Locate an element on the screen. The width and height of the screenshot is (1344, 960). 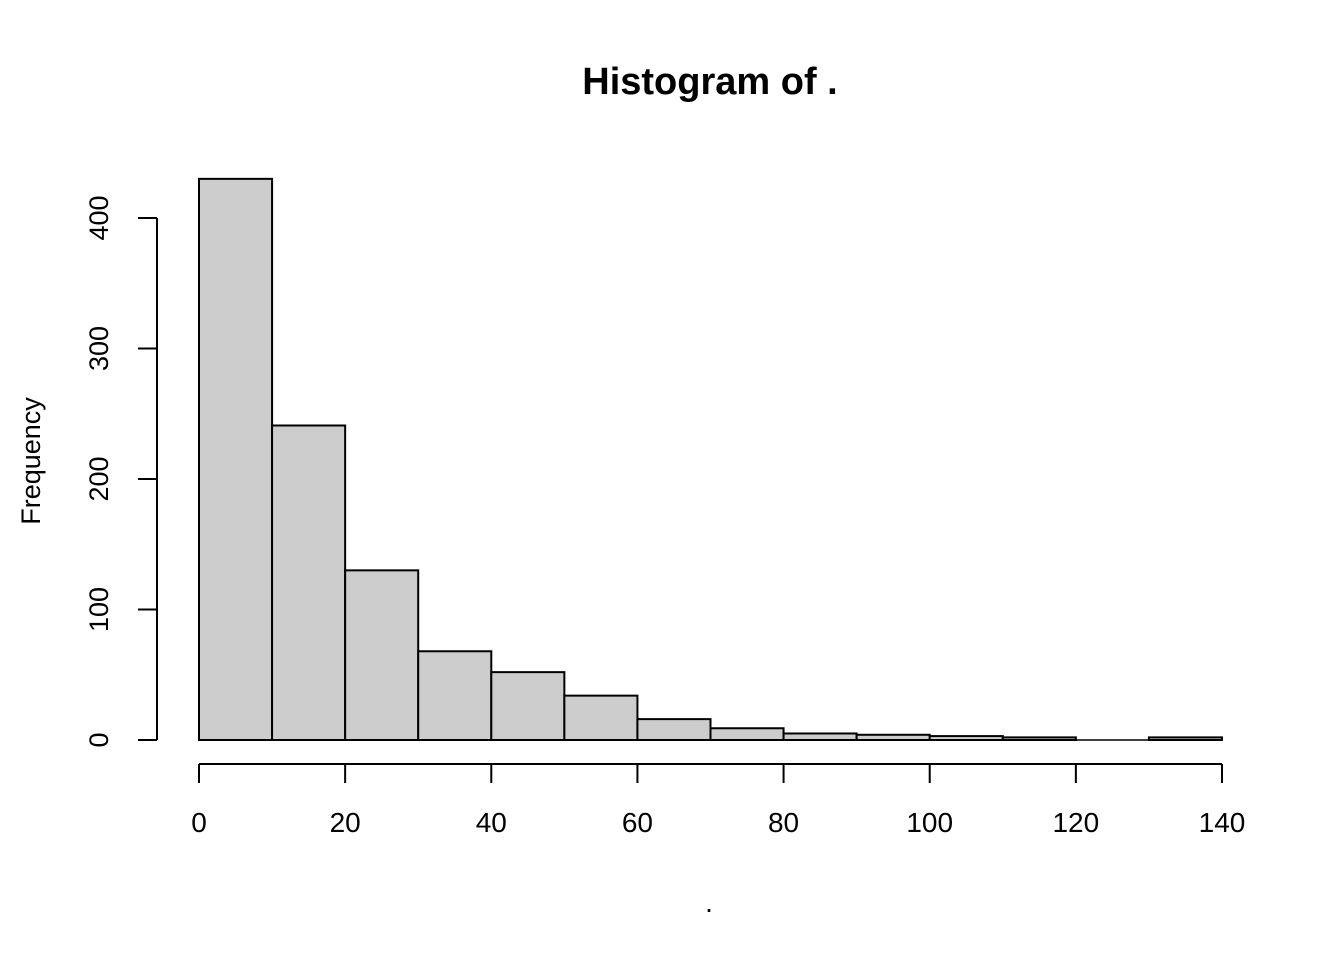
y-tick-label: 200 is located at coordinates (99, 478).